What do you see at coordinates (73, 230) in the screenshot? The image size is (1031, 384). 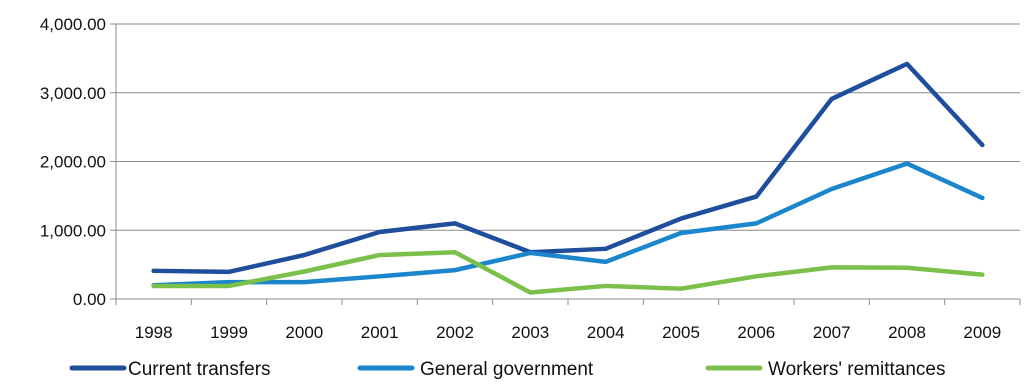 I see `y-tick-label: 1,000.00` at bounding box center [73, 230].